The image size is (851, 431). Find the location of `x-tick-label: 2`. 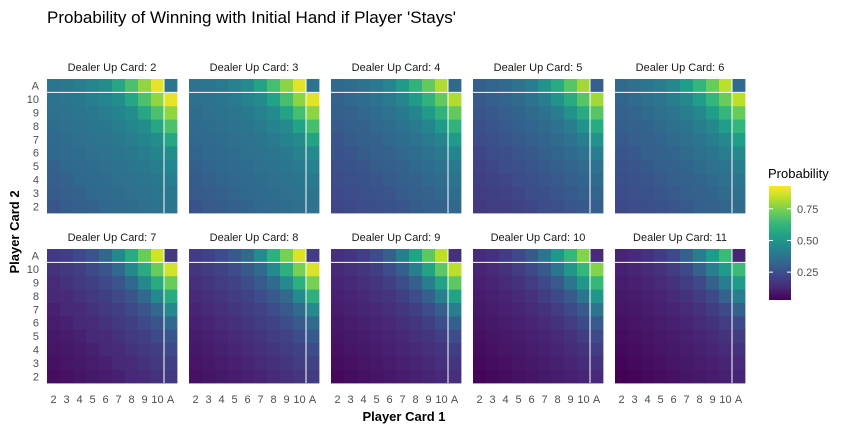

x-tick-label: 2 is located at coordinates (621, 400).